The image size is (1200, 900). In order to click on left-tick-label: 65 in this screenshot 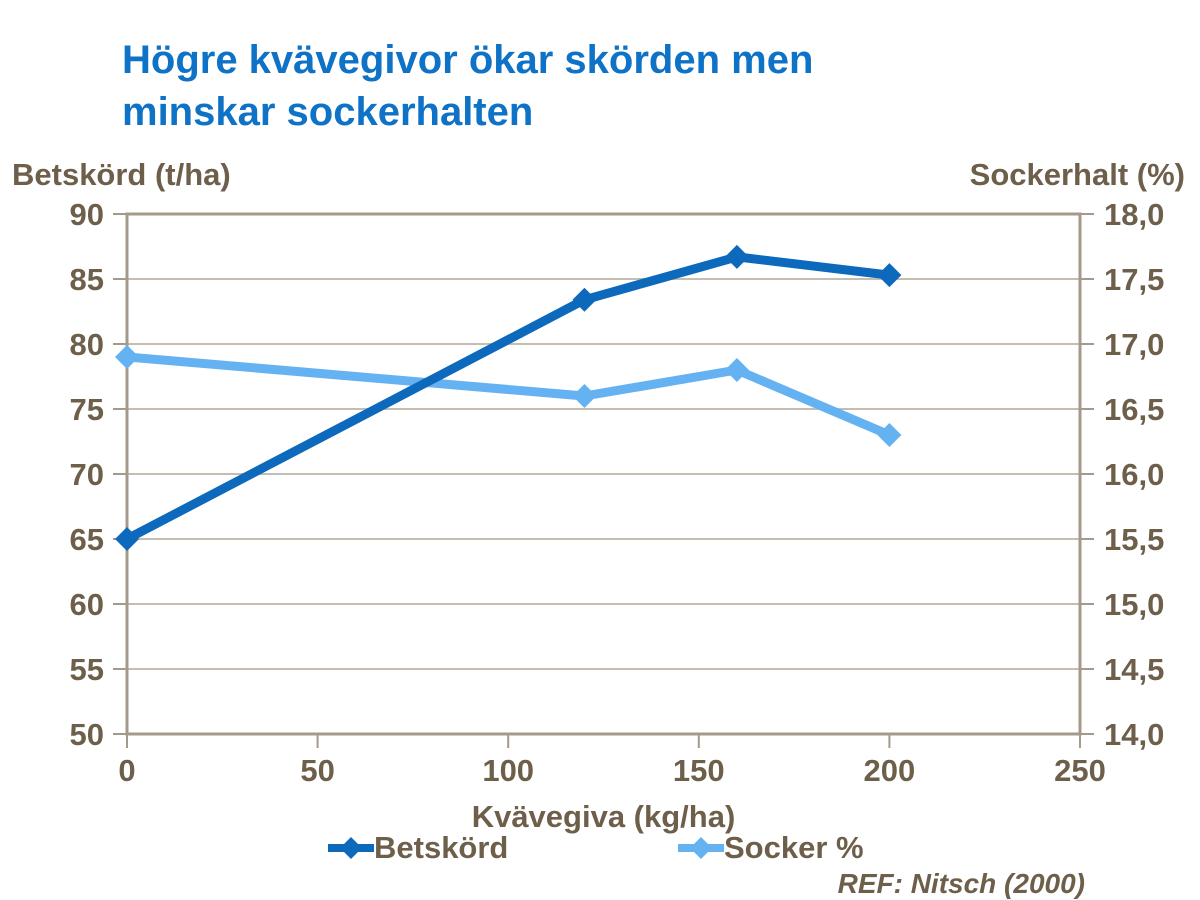, I will do `click(87, 539)`.